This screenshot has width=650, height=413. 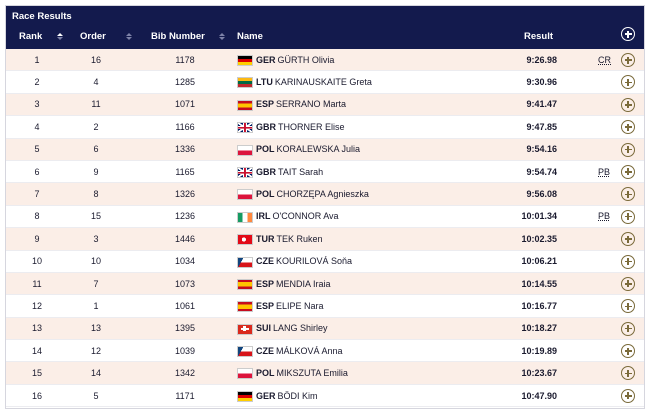 What do you see at coordinates (305, 216) in the screenshot?
I see `athlete-name-text: O'CONNOR Ava` at bounding box center [305, 216].